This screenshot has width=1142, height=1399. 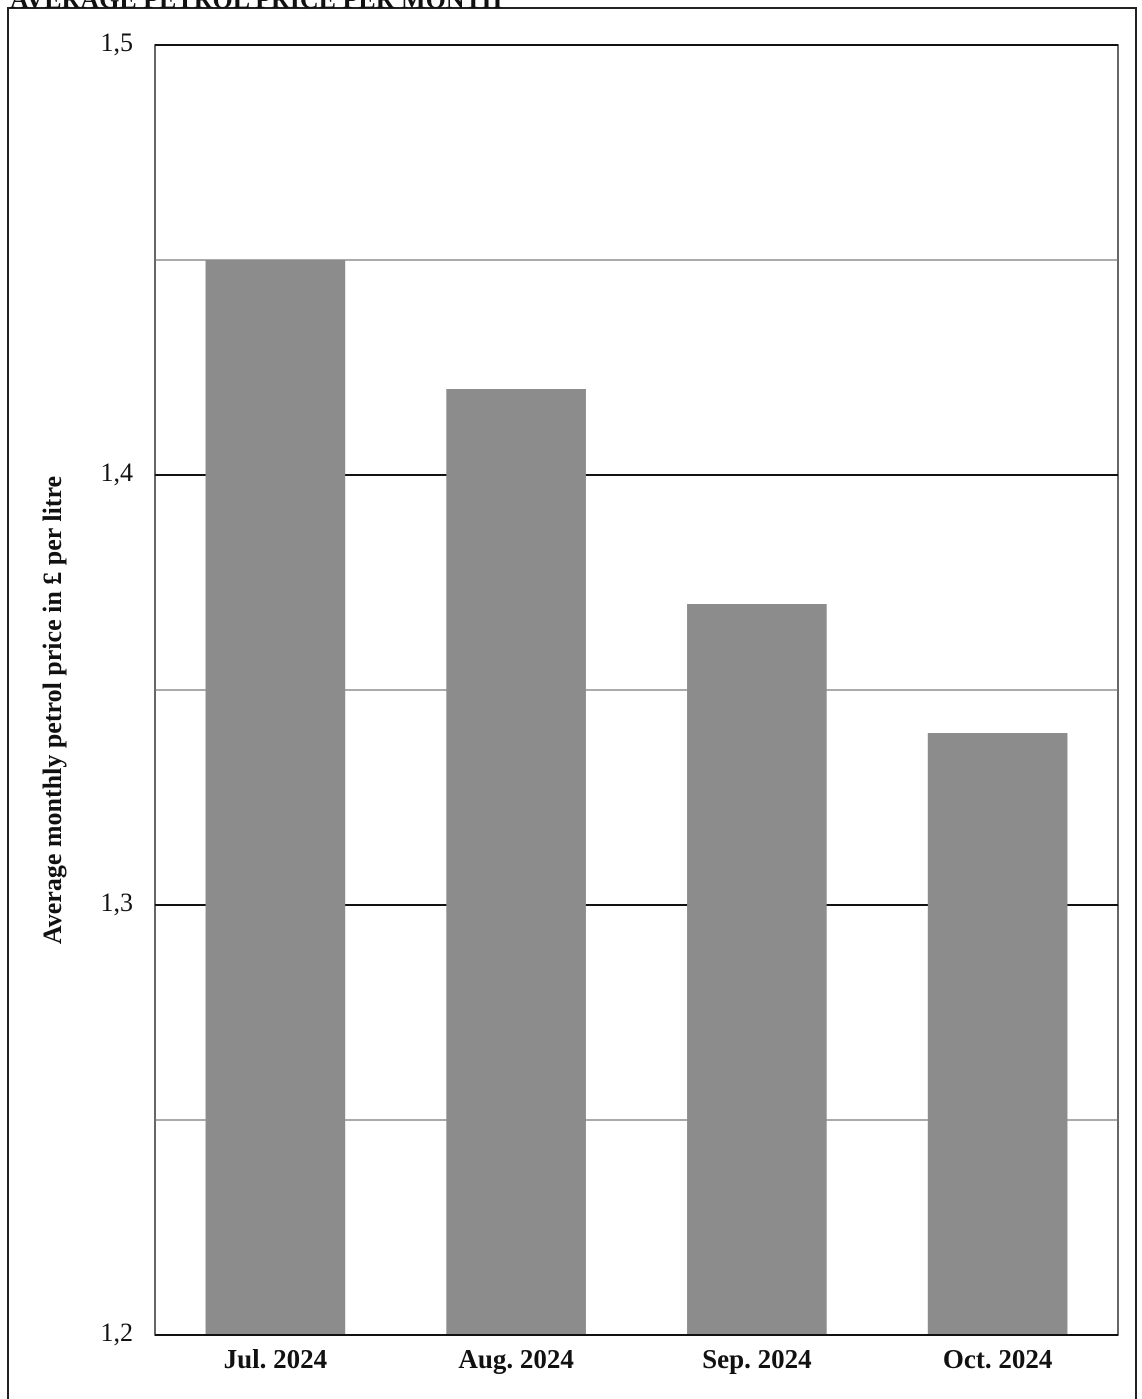 What do you see at coordinates (117, 472) in the screenshot?
I see `y-tick-label: 1,4` at bounding box center [117, 472].